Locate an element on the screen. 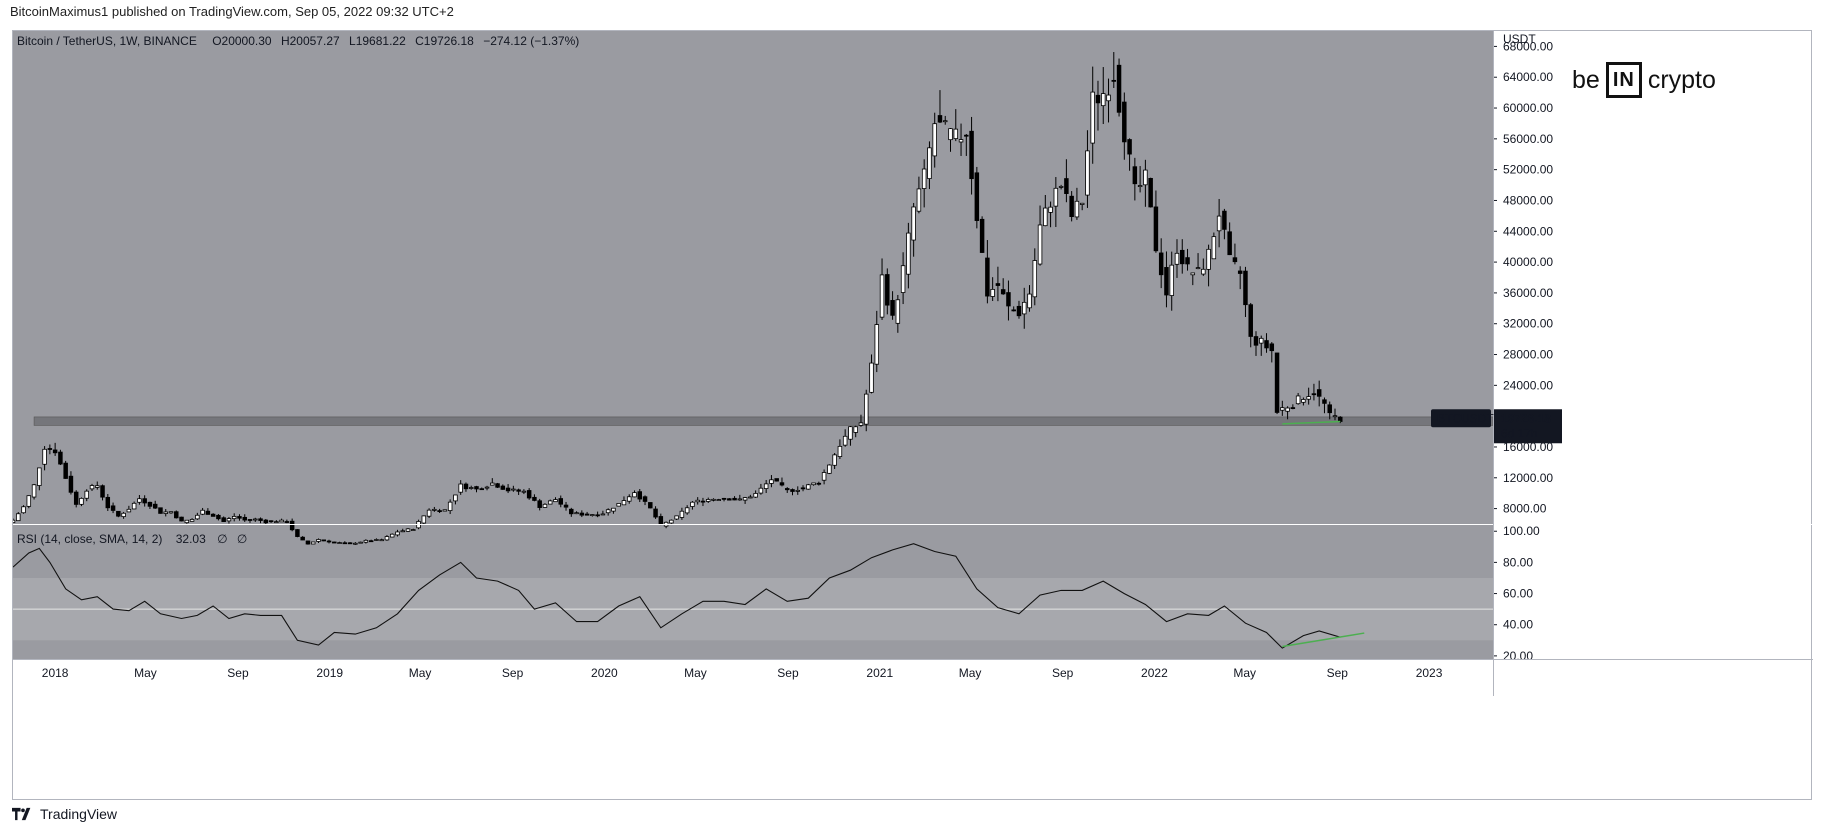 The image size is (1825, 837). price-tick-label: 40000.00 is located at coordinates (1528, 262).